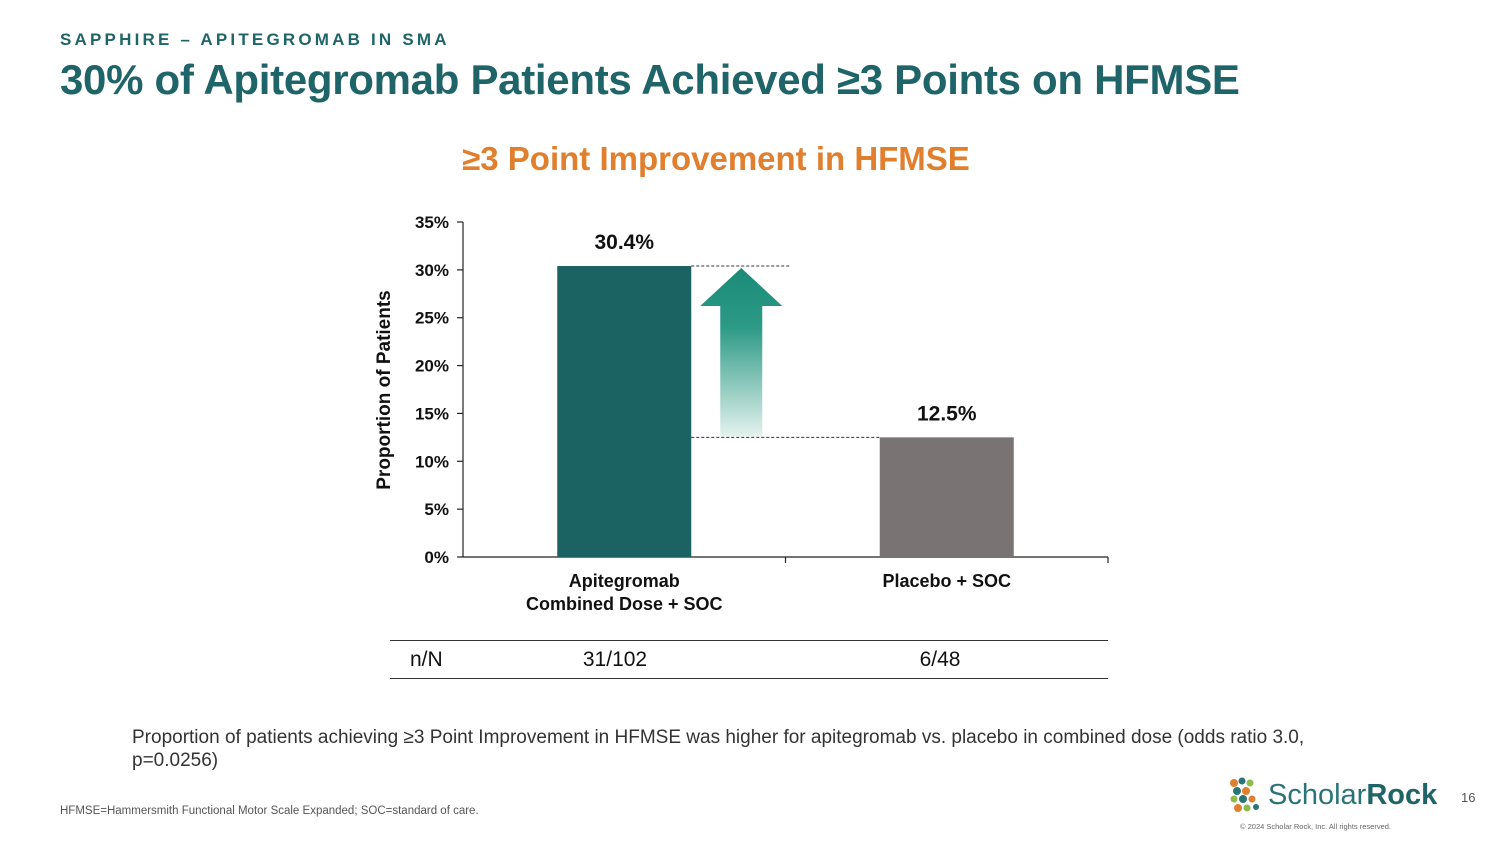  Describe the element at coordinates (436, 509) in the screenshot. I see `y-tick-label: 5%` at that location.